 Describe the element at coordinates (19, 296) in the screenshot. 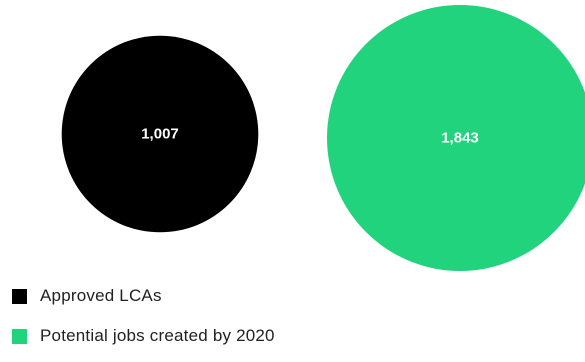

I see `legend-swatch-approved-lcas` at that location.